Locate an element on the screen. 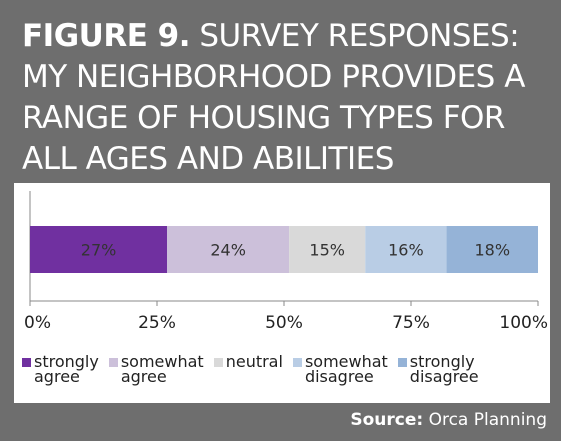  legend-label: strongly agree is located at coordinates (66, 369).